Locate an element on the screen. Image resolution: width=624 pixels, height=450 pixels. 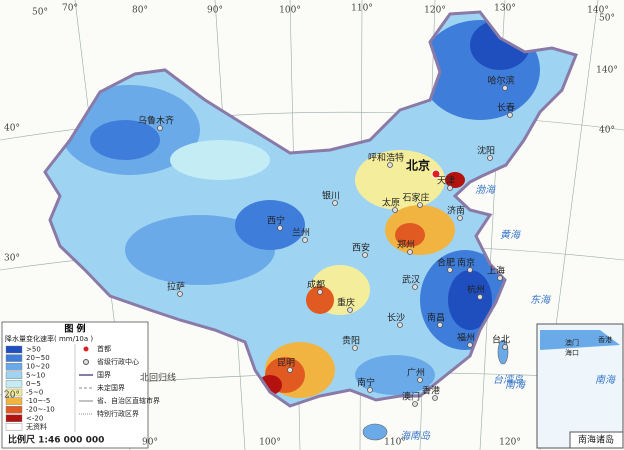
legend-label: <-20 is located at coordinates (34, 418).